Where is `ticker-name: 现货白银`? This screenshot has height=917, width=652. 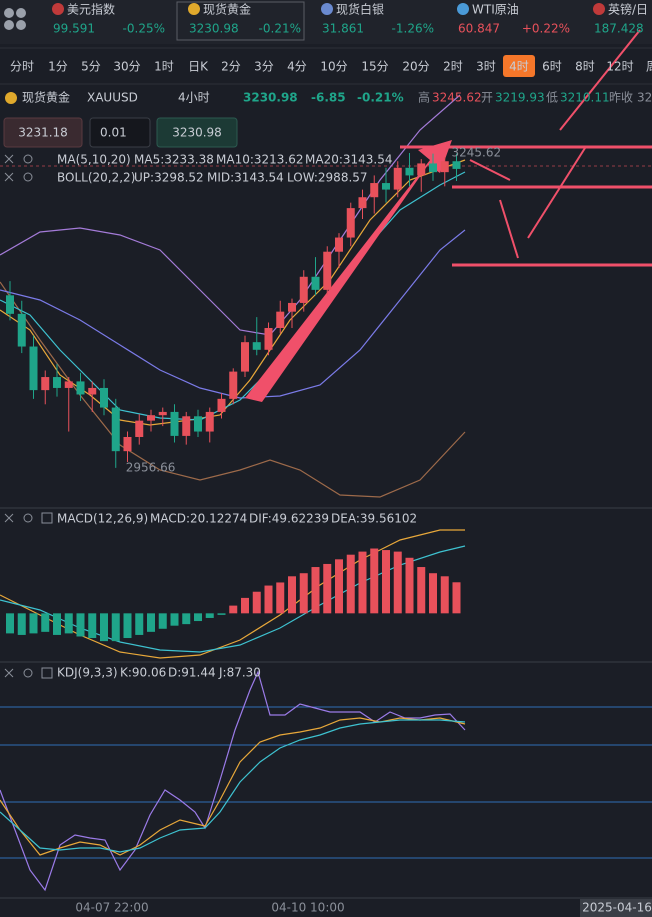
ticker-name: 现货白银 is located at coordinates (360, 9).